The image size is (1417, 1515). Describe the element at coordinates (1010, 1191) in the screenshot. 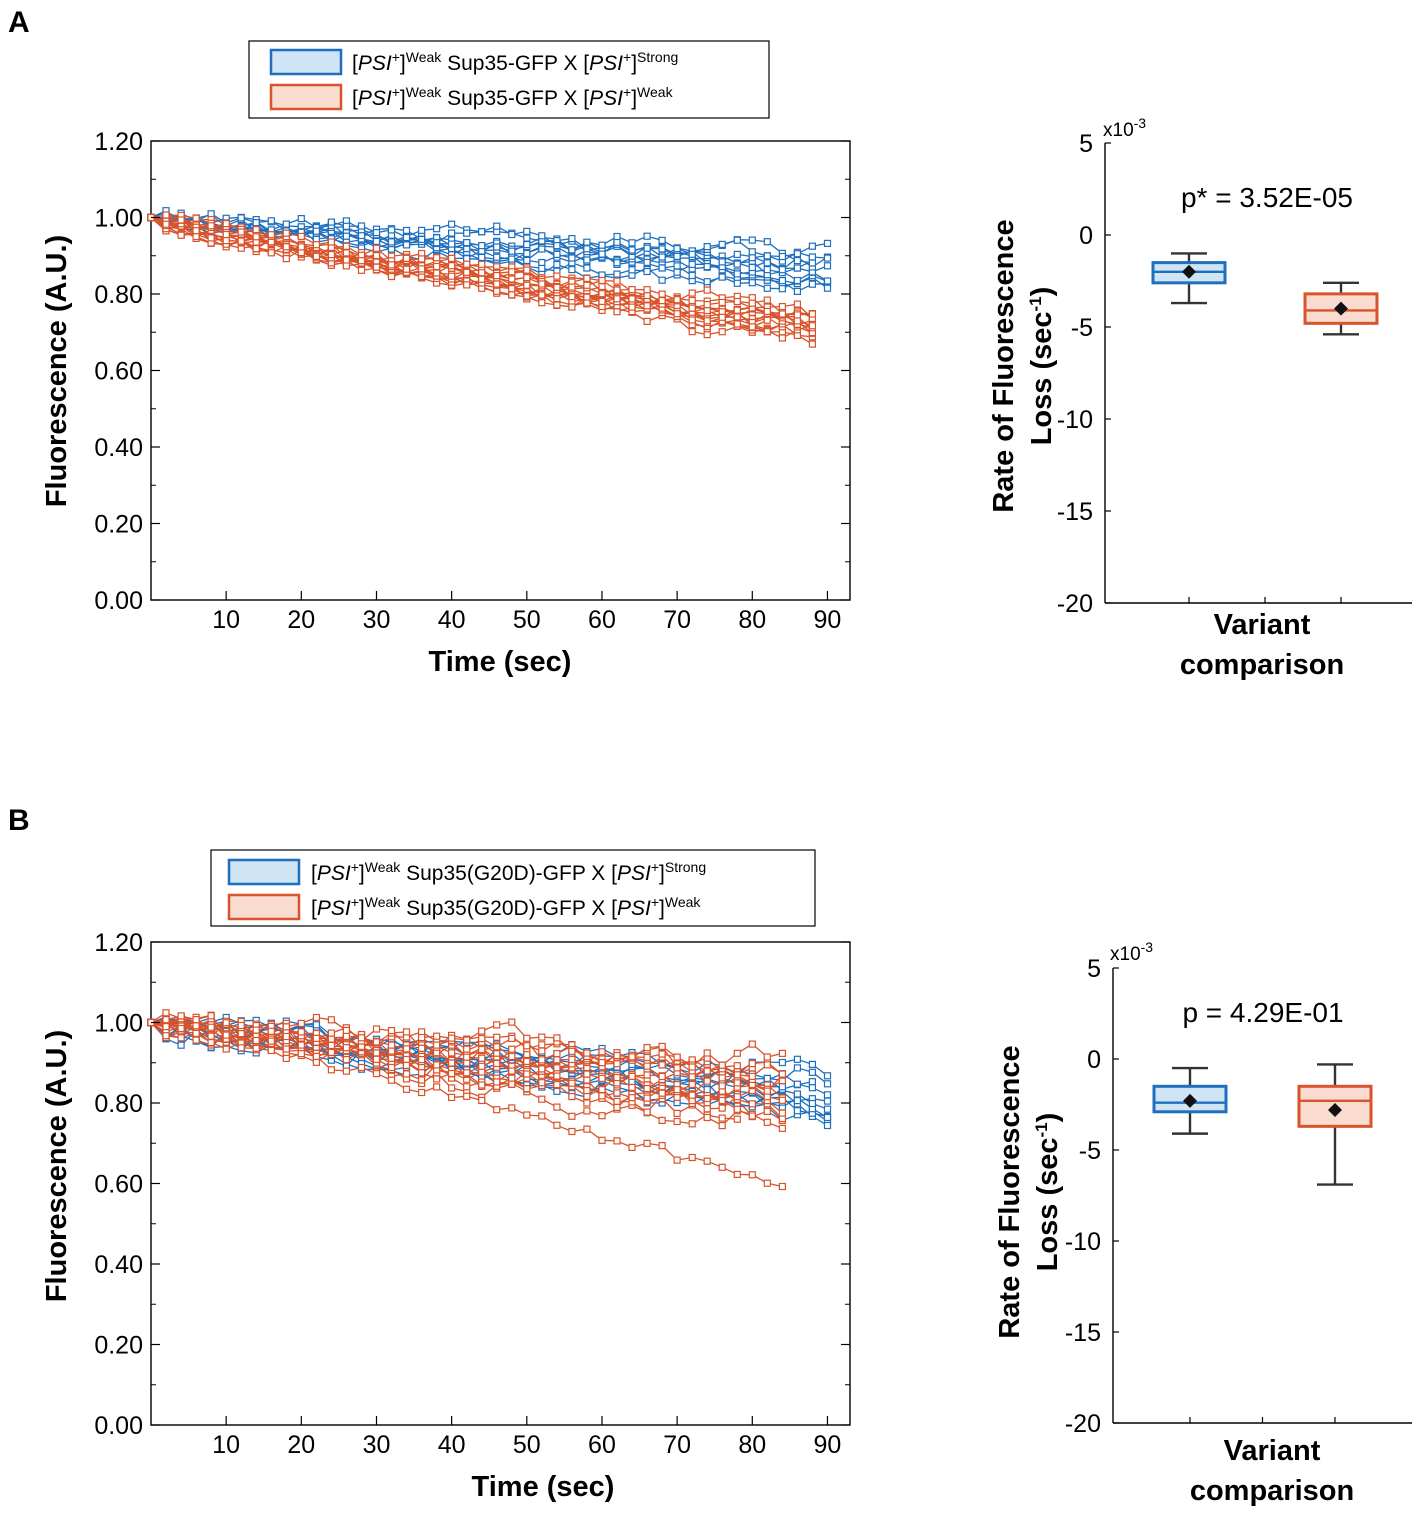

I see `panel-b-box-y-title-line1: Rate of Fluorescence` at that location.